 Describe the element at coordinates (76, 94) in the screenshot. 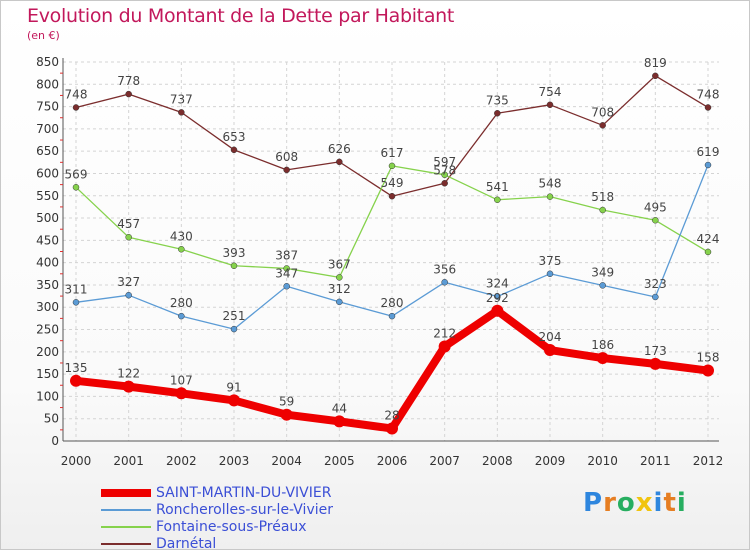

I see `data-label: 748` at that location.